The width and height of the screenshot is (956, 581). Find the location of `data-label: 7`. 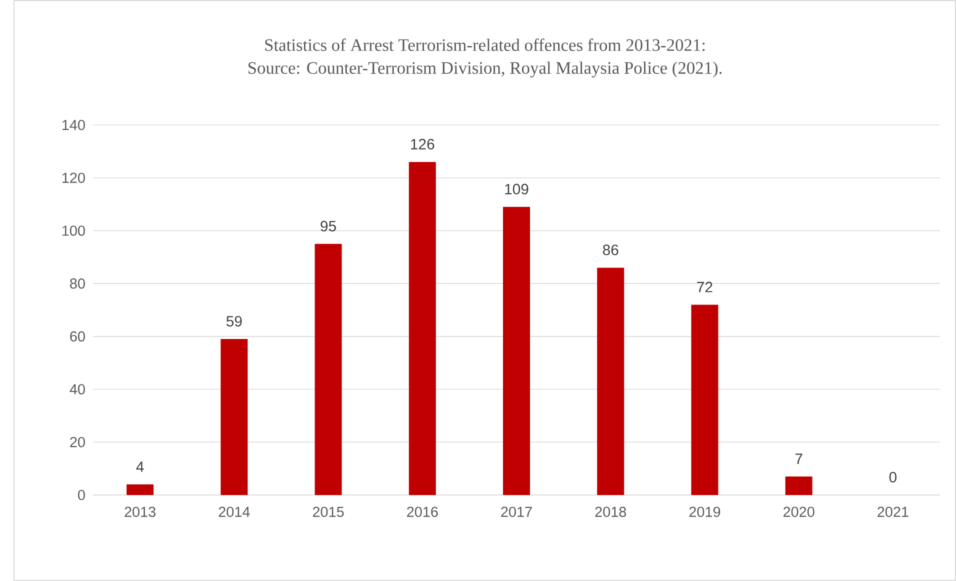

data-label: 7 is located at coordinates (798, 459).